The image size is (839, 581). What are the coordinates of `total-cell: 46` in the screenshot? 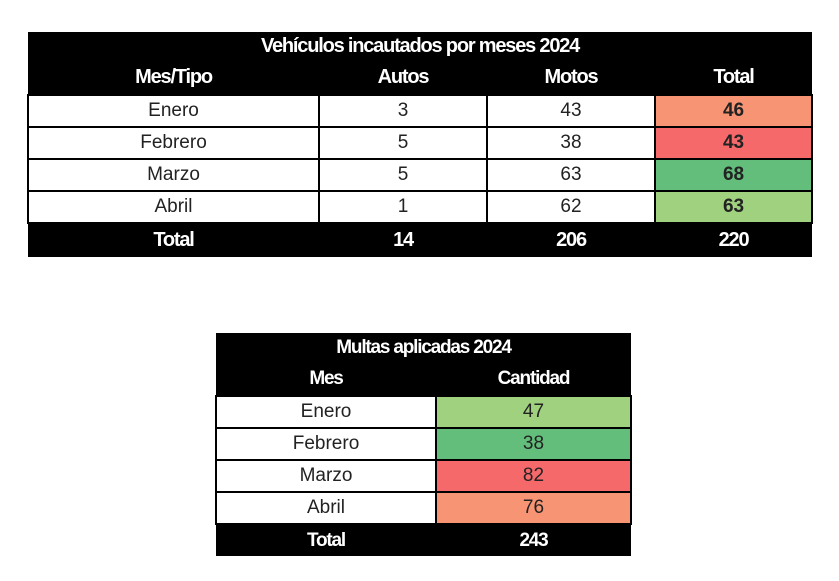 It's located at (733, 111).